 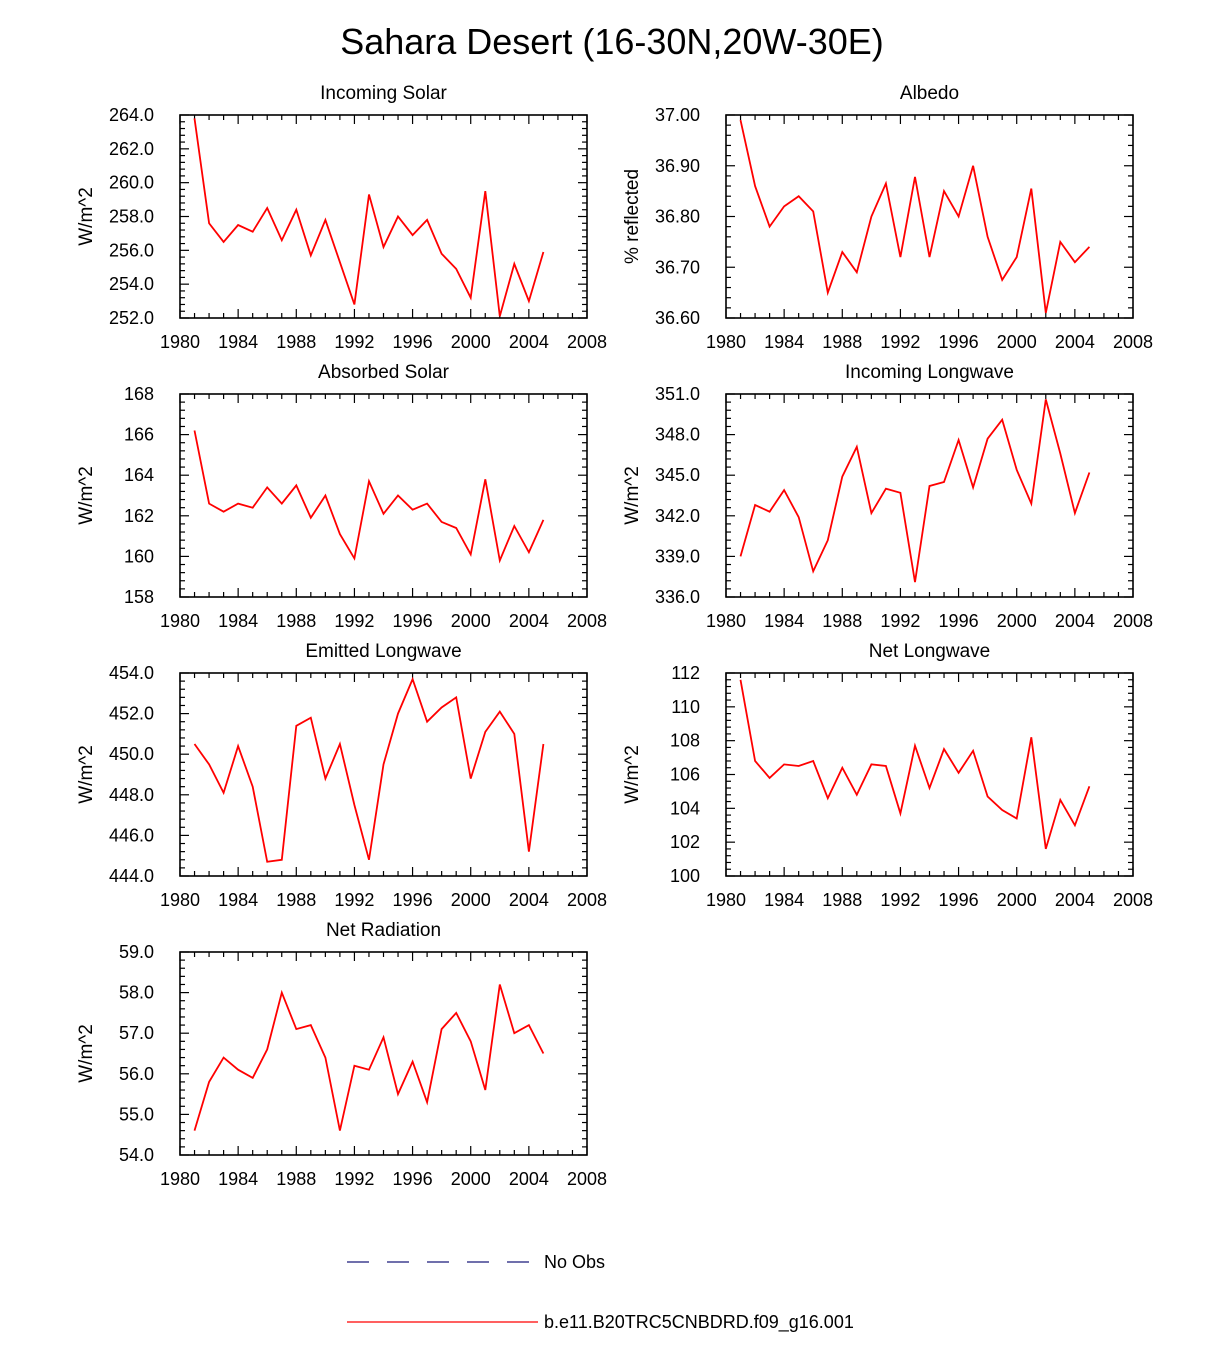 What do you see at coordinates (677, 217) in the screenshot?
I see `y-tick-label-albedo: 36.80` at bounding box center [677, 217].